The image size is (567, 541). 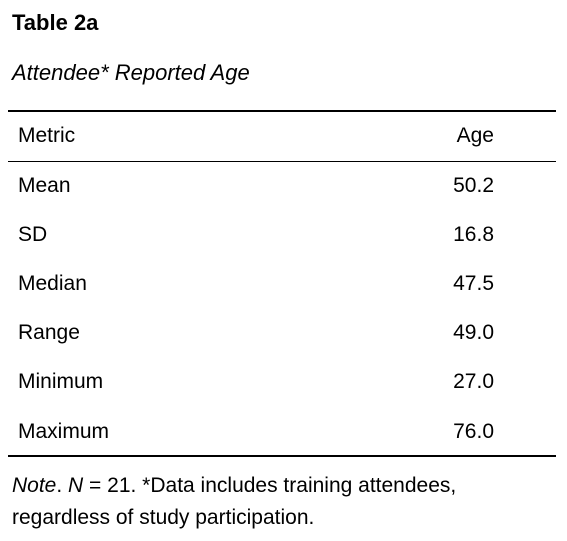 What do you see at coordinates (473, 234) in the screenshot?
I see `row-age: 16.8` at bounding box center [473, 234].